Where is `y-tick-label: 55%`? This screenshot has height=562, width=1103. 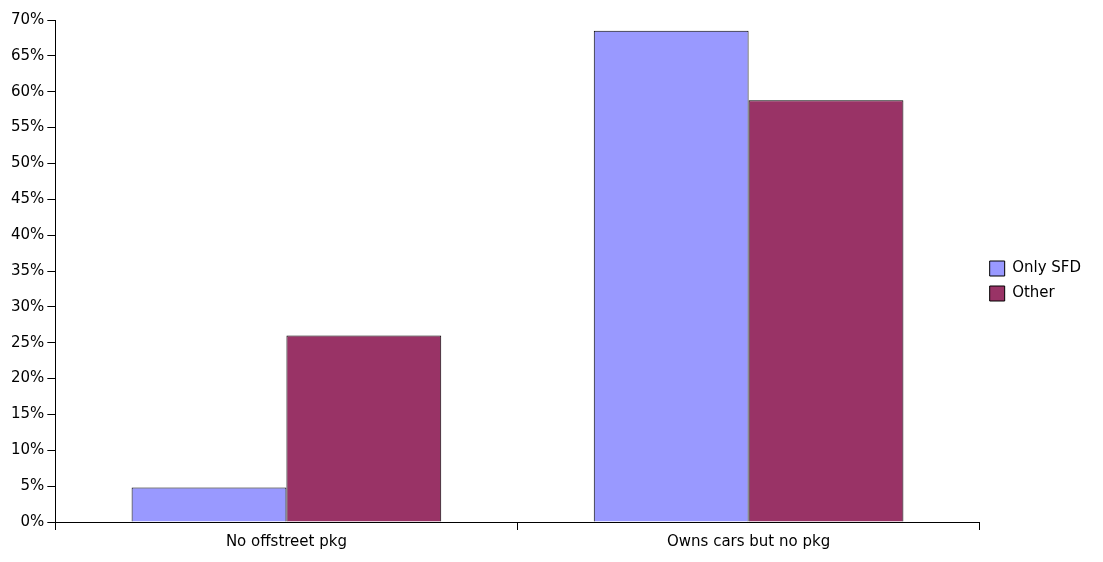 y-tick-label: 55% is located at coordinates (28, 126).